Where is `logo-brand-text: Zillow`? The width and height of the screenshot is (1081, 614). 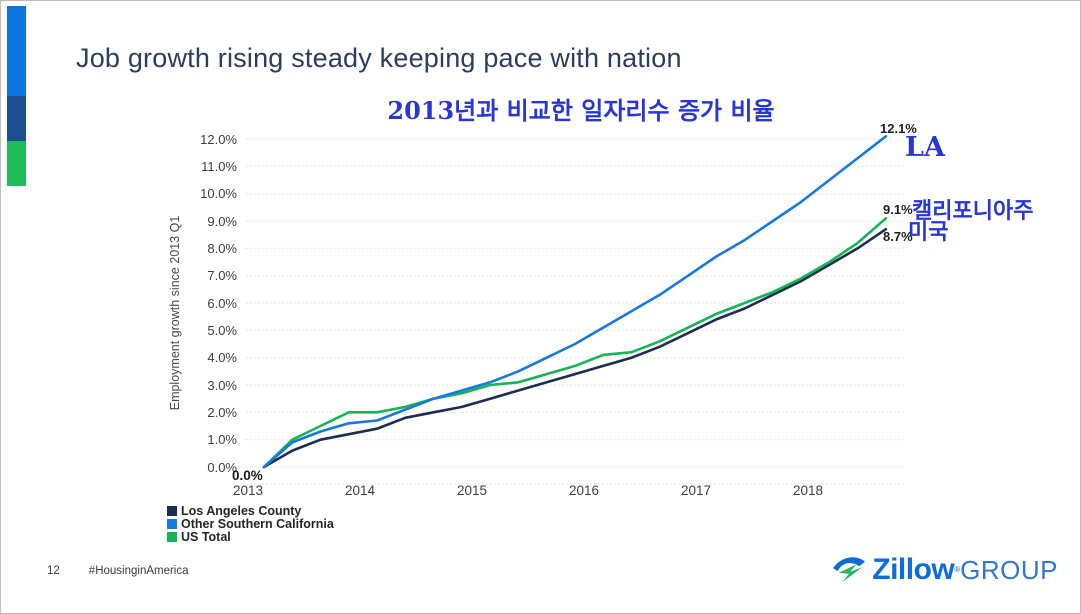
logo-brand-text: Zillow is located at coordinates (913, 569).